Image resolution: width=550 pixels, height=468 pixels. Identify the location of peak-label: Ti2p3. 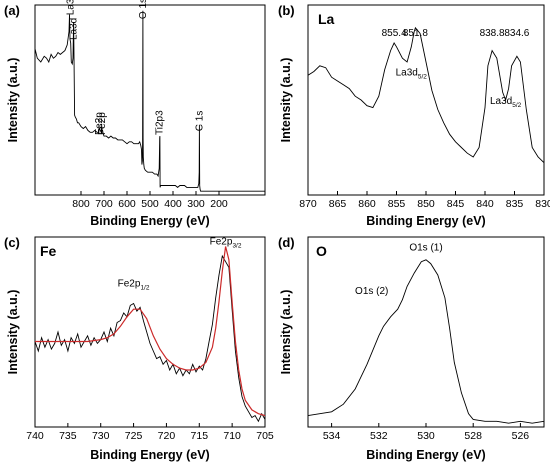
(160, 122).